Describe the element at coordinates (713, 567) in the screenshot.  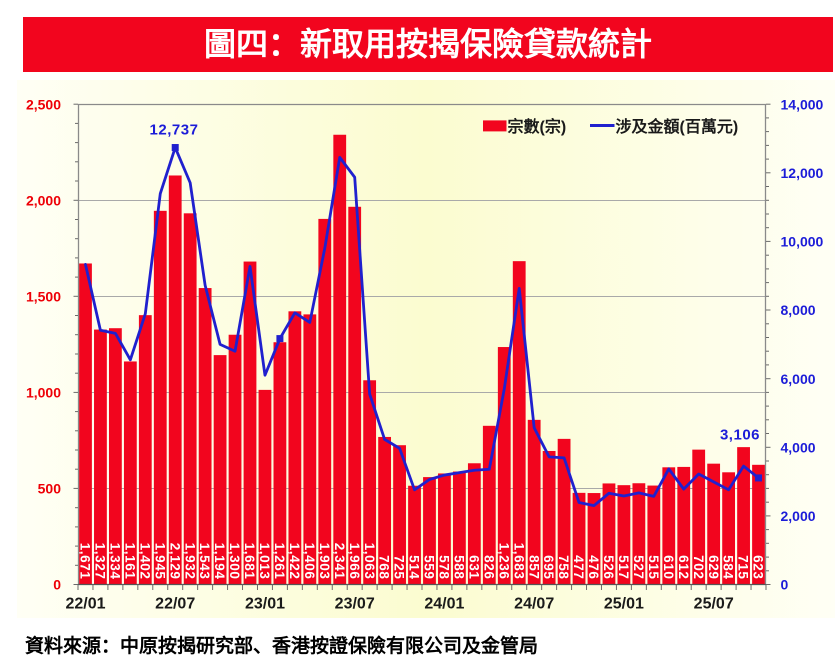
I see `svg-text: 629` at that location.